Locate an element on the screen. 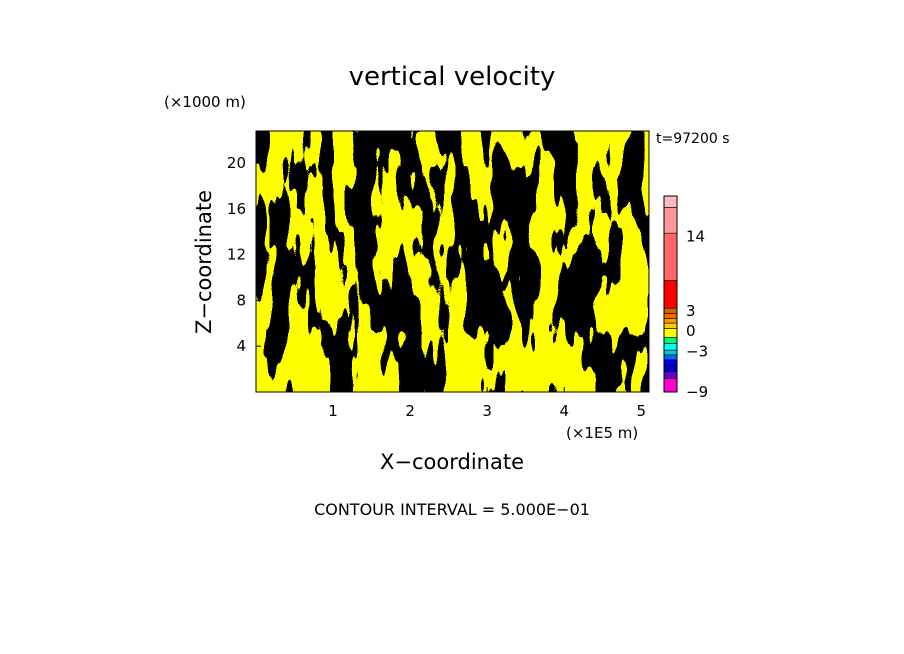  colorbar-tick-label: 3 is located at coordinates (691, 311).